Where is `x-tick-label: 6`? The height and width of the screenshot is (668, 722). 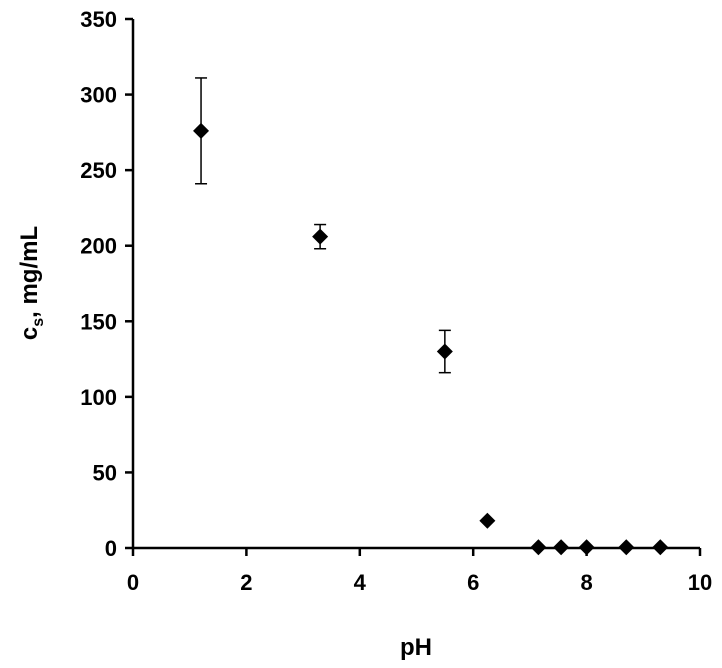 x-tick-label: 6 is located at coordinates (473, 582).